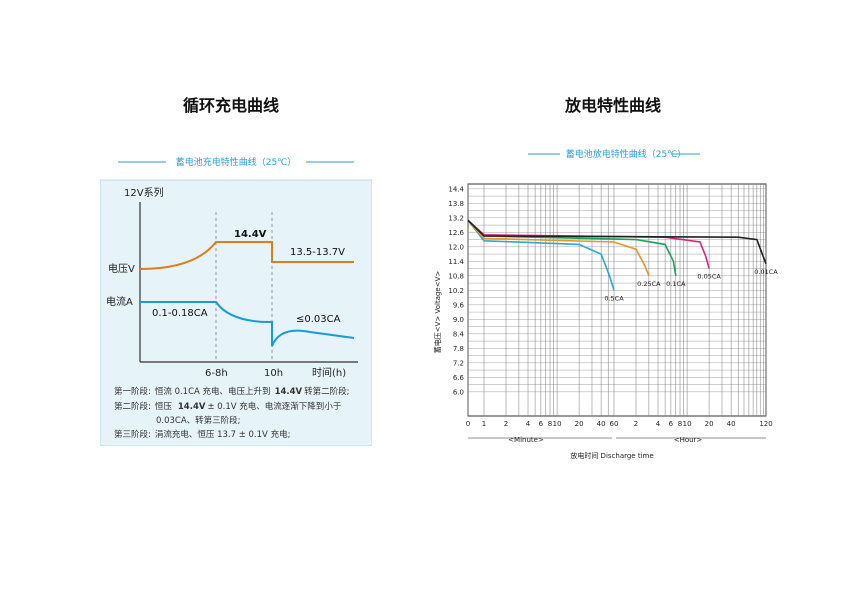  What do you see at coordinates (459, 378) in the screenshot?
I see `y-tick-label: 6.6` at bounding box center [459, 378].